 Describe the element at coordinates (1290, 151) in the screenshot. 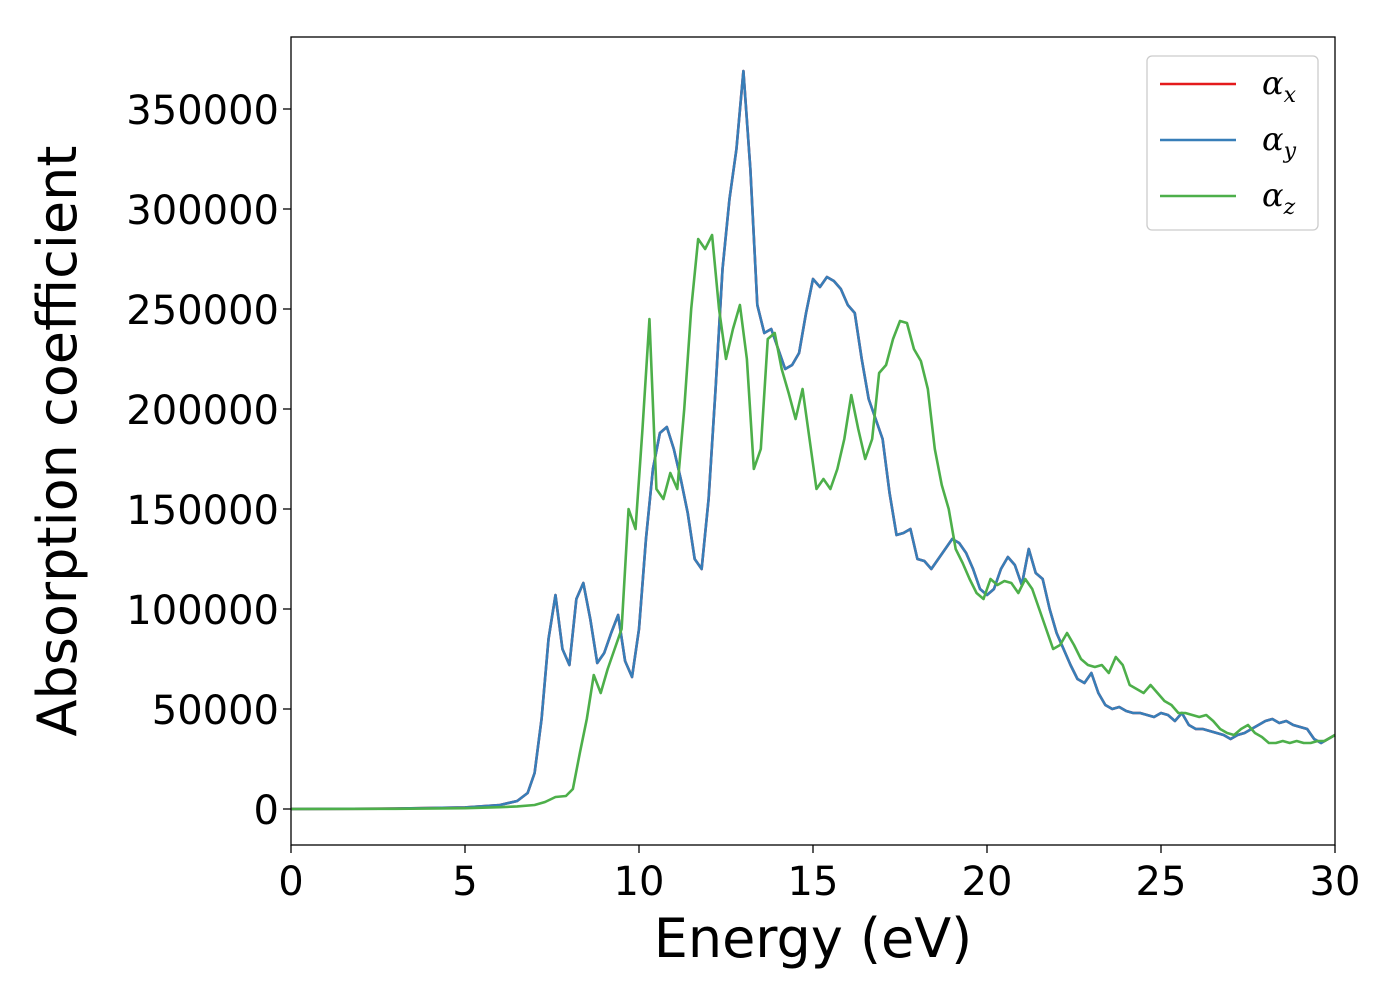

I see `legend-subscript-y: y` at that location.